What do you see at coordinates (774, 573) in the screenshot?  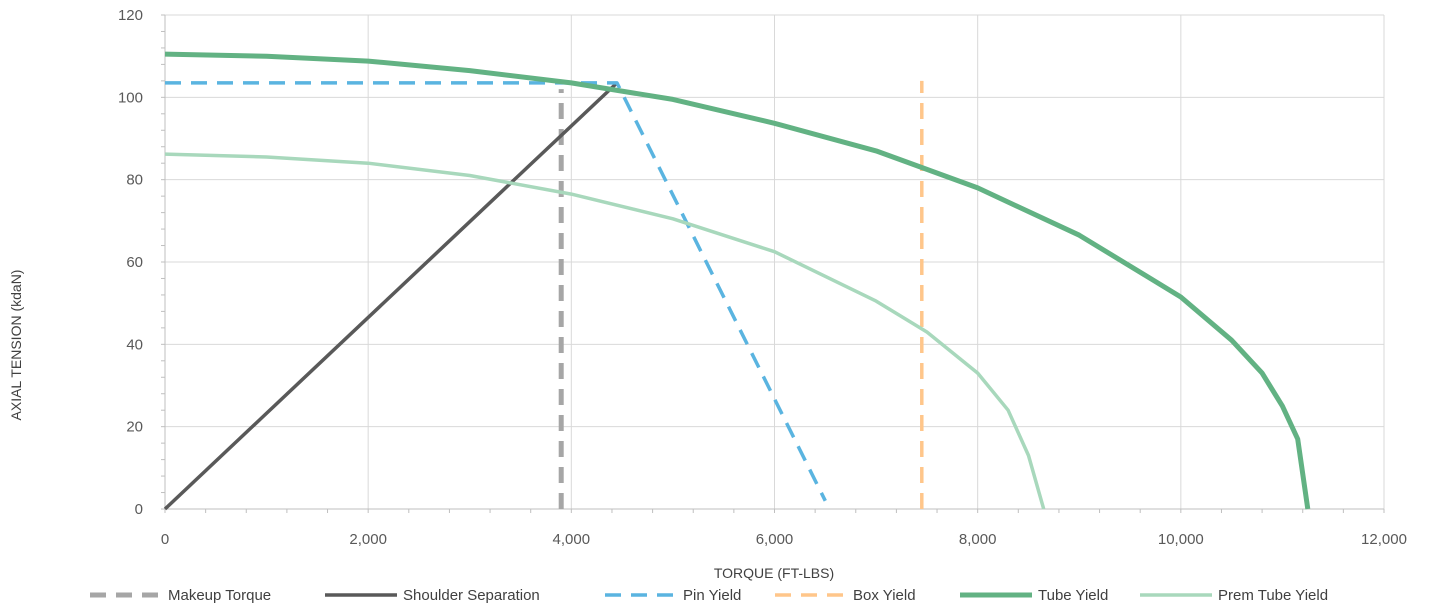 I see `x-axis-title: TORQUE (FT-LBS)` at bounding box center [774, 573].